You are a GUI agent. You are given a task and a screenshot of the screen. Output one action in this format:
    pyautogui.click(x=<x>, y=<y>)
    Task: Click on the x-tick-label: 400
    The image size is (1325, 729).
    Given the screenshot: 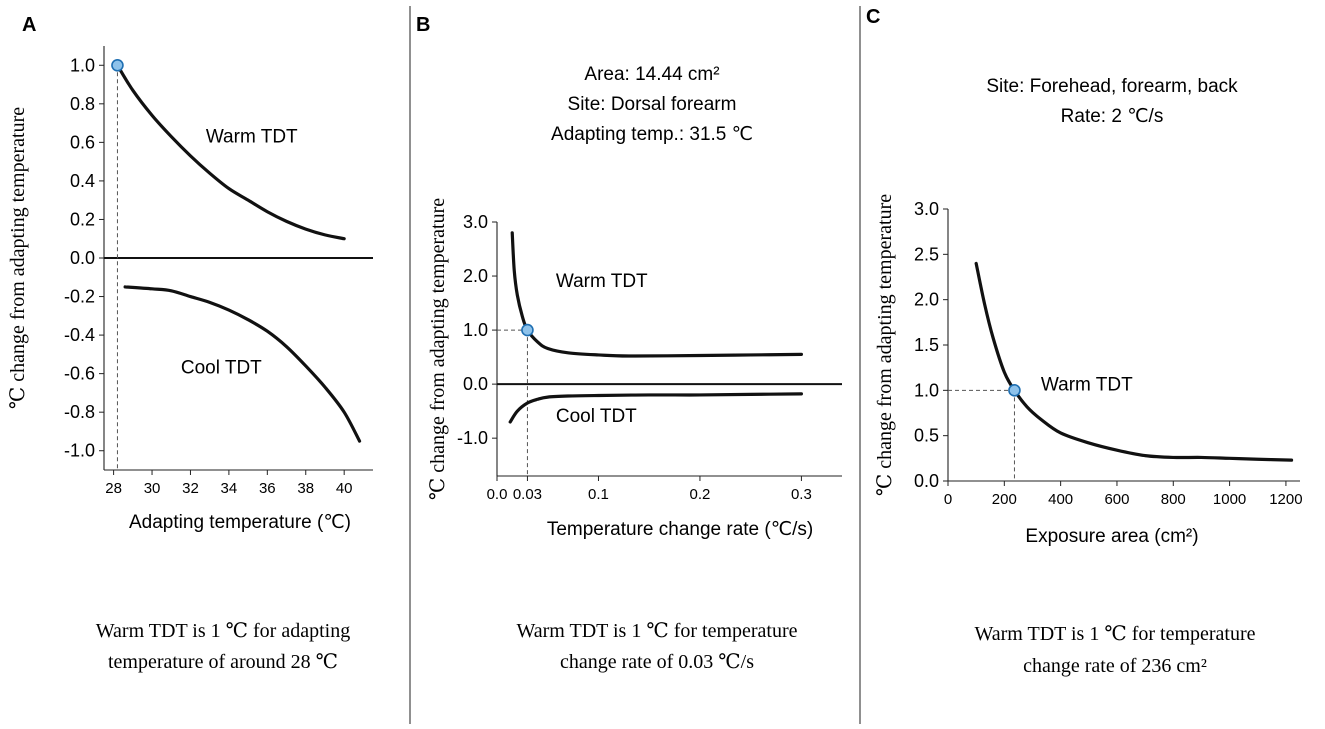 What is the action you would take?
    pyautogui.click(x=1060, y=499)
    